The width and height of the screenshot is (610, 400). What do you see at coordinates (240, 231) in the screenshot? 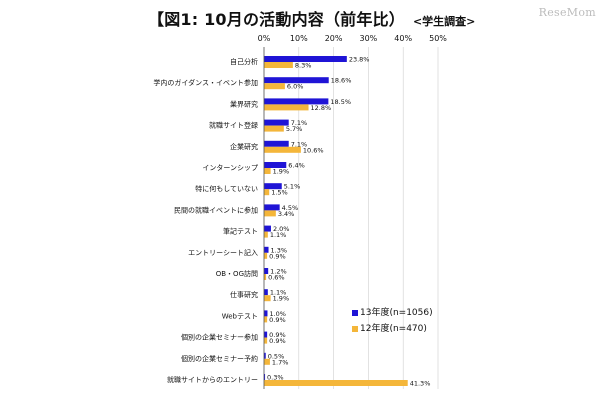
I see `category-label: 筆記テスト` at bounding box center [240, 231].